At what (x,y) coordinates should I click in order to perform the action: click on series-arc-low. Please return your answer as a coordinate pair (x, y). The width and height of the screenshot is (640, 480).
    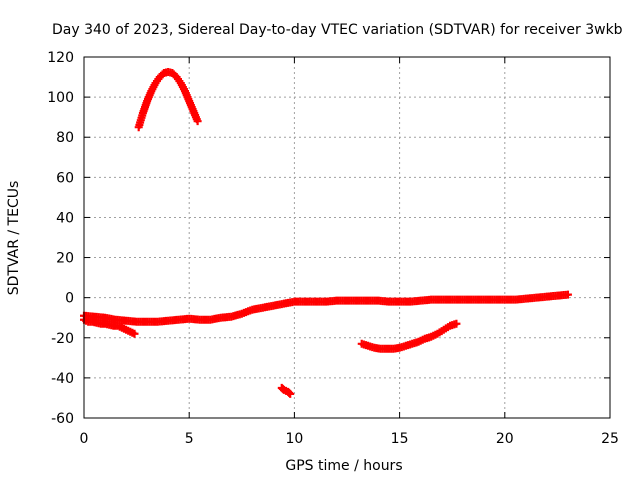
    Looking at the image, I should click on (286, 390).